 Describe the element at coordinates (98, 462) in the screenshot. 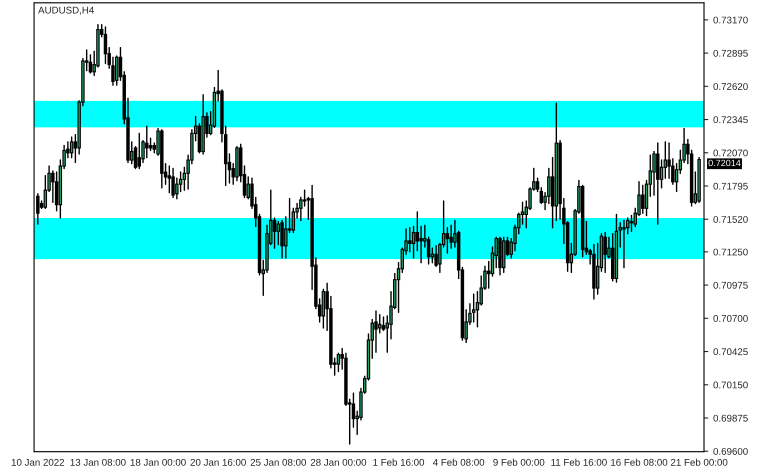

I see `x-tick-label: 13 Jan 08:00` at that location.